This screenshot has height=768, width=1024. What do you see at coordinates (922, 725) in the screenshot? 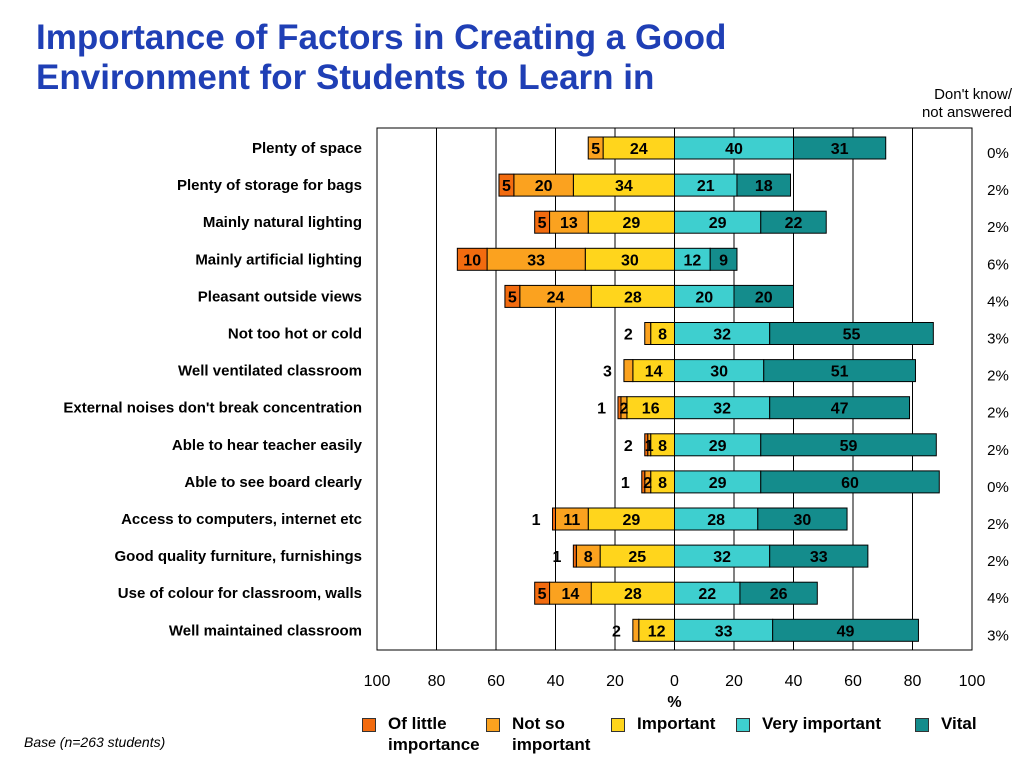
I see `legend-swatch-vital` at bounding box center [922, 725].